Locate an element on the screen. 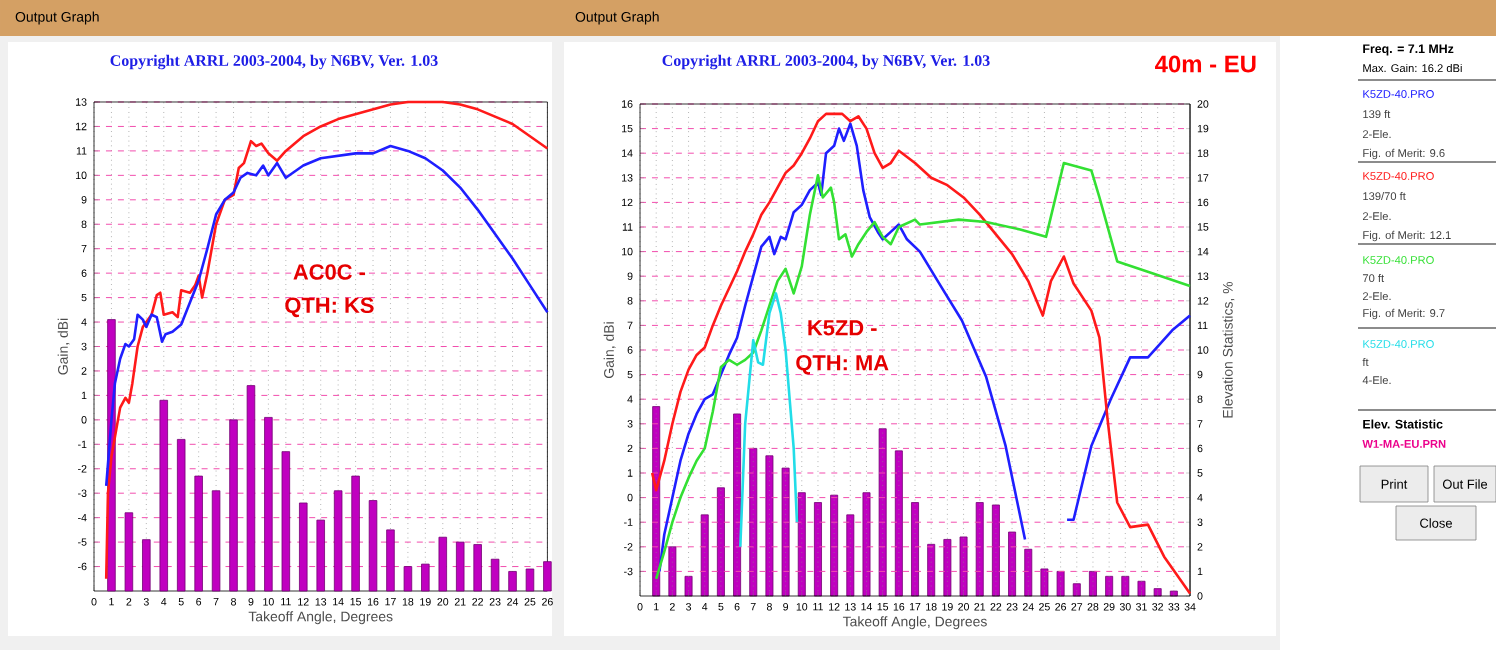 The width and height of the screenshot is (1496, 650). annotation: QTH: MA is located at coordinates (842, 364).